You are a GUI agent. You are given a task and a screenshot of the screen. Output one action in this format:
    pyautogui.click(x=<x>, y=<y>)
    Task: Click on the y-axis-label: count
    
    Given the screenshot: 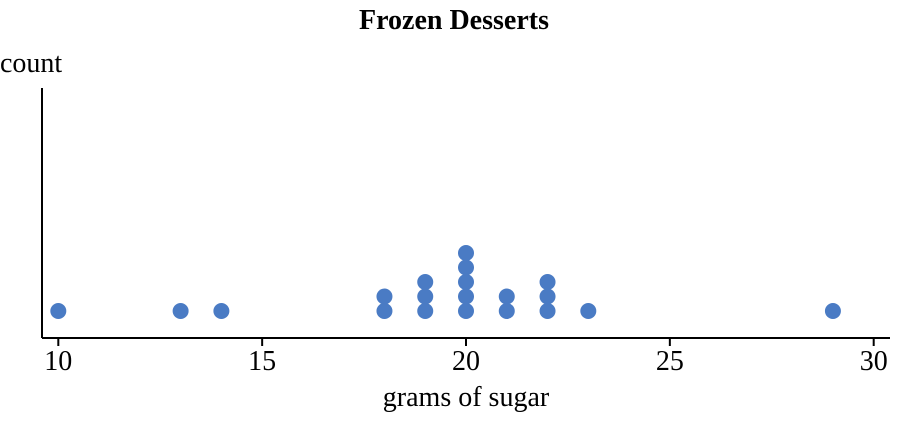 What is the action you would take?
    pyautogui.click(x=31, y=63)
    